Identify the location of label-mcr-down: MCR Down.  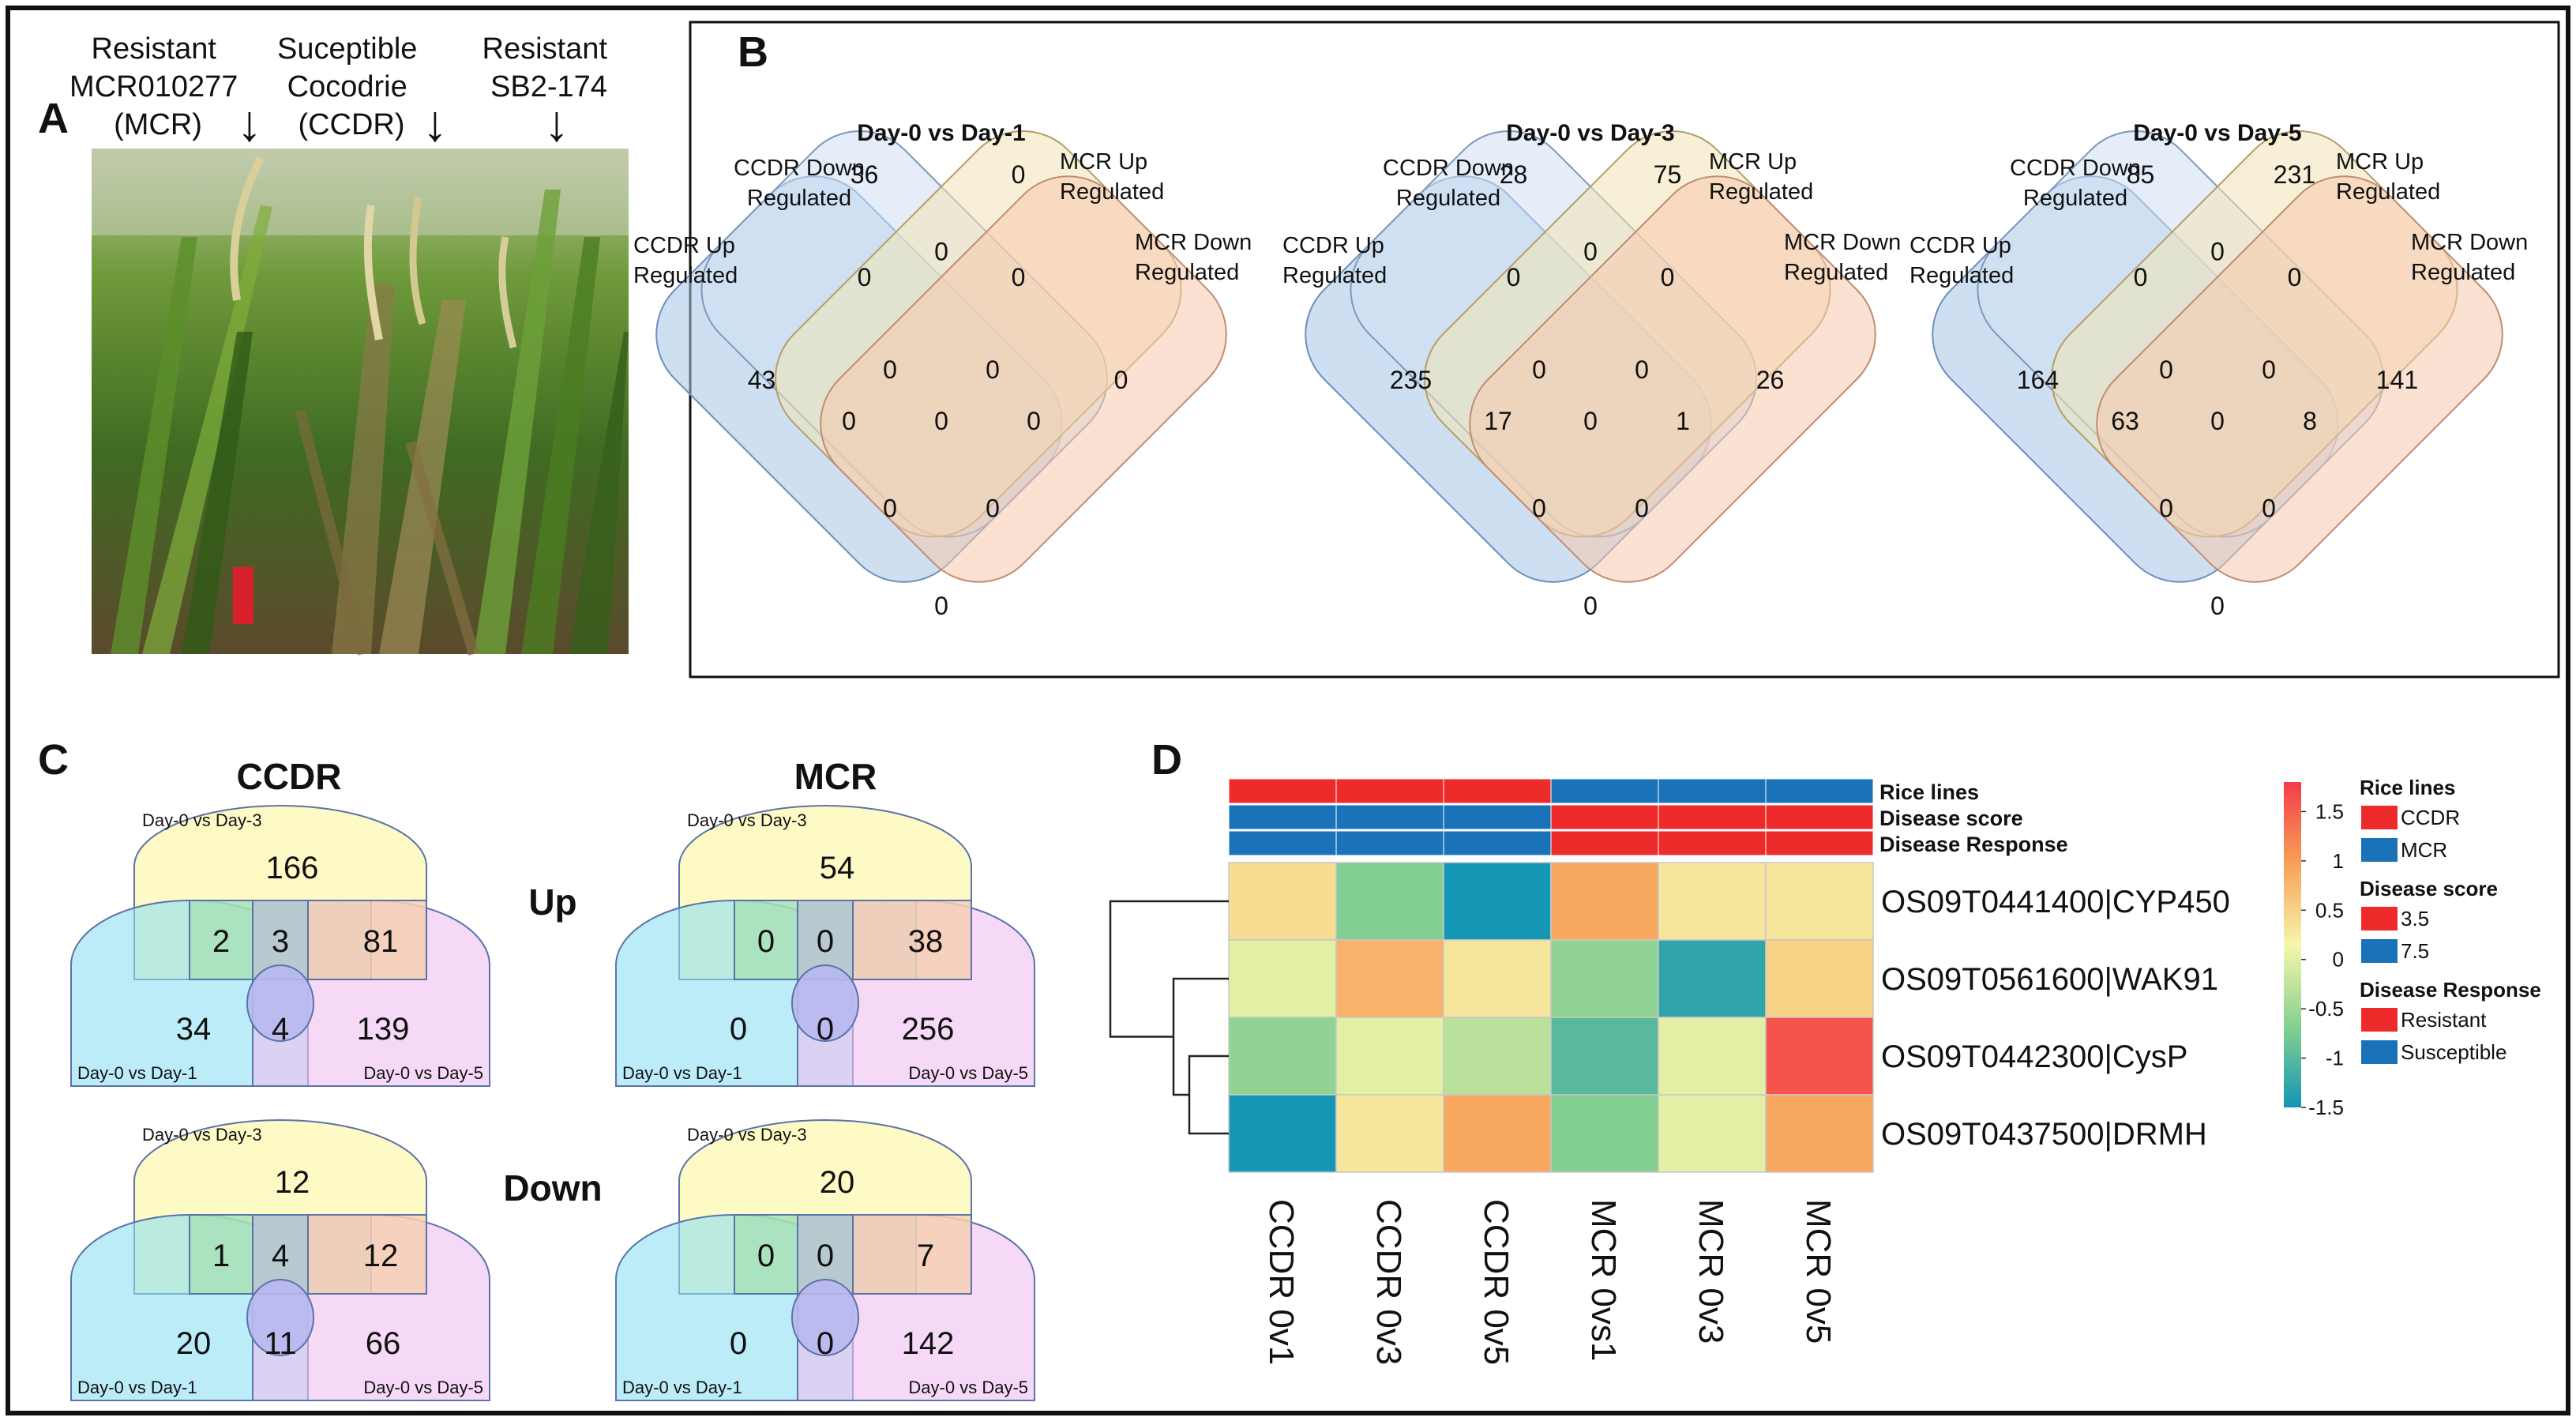
(2469, 242).